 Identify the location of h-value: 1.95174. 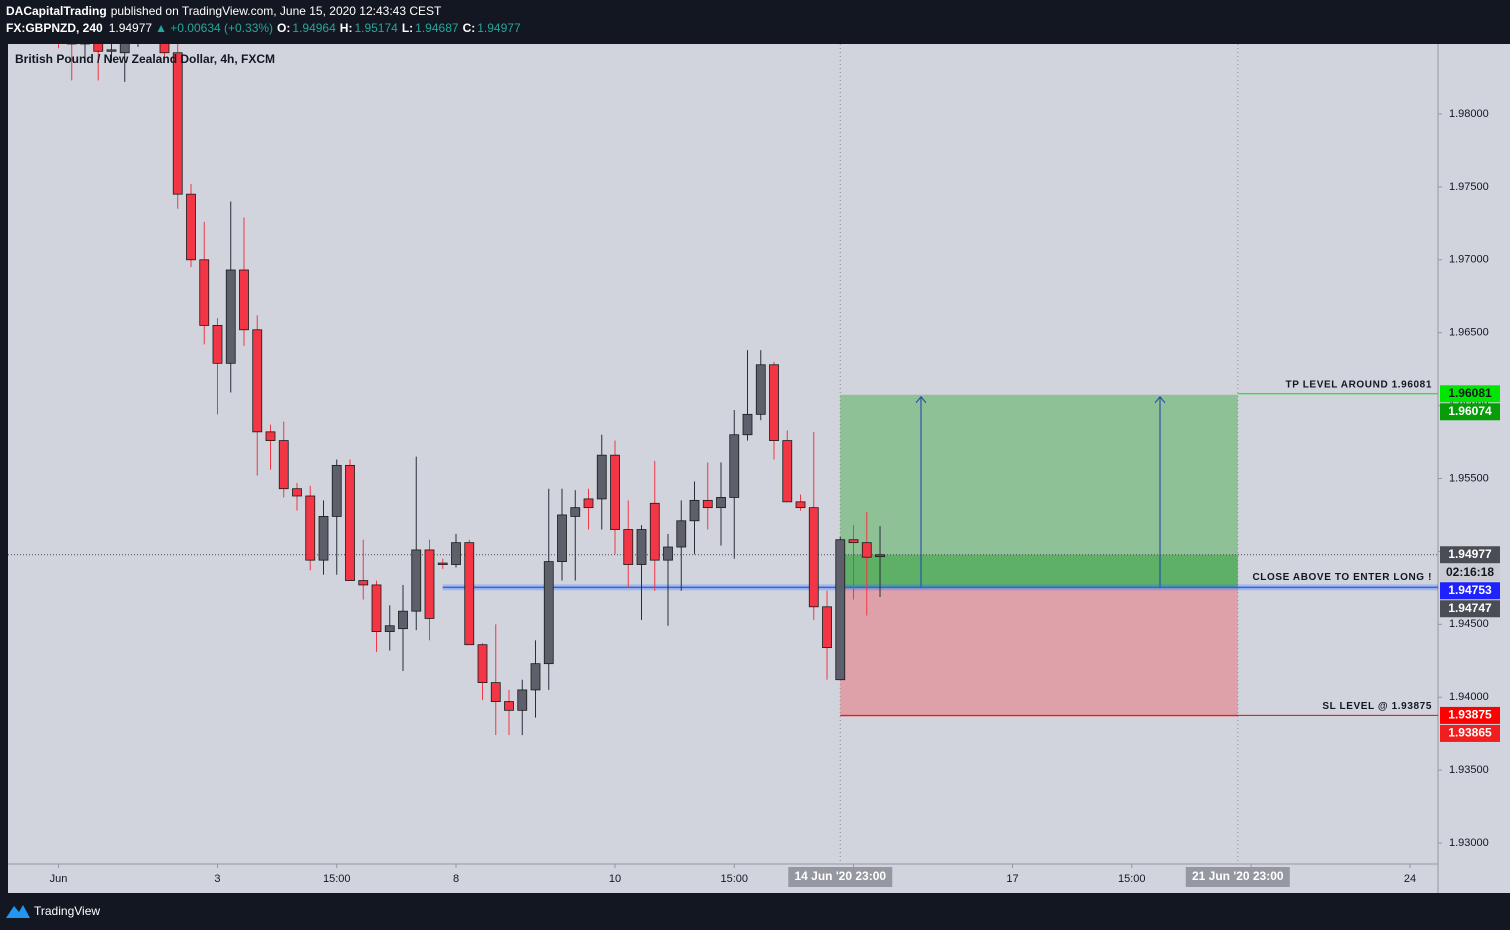
(376, 28).